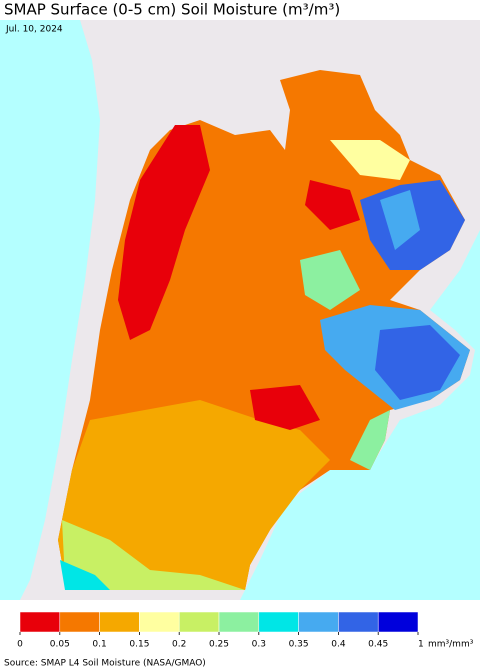 The image size is (480, 672). What do you see at coordinates (60, 645) in the screenshot?
I see `legend-tick-label: 0.05` at bounding box center [60, 645].